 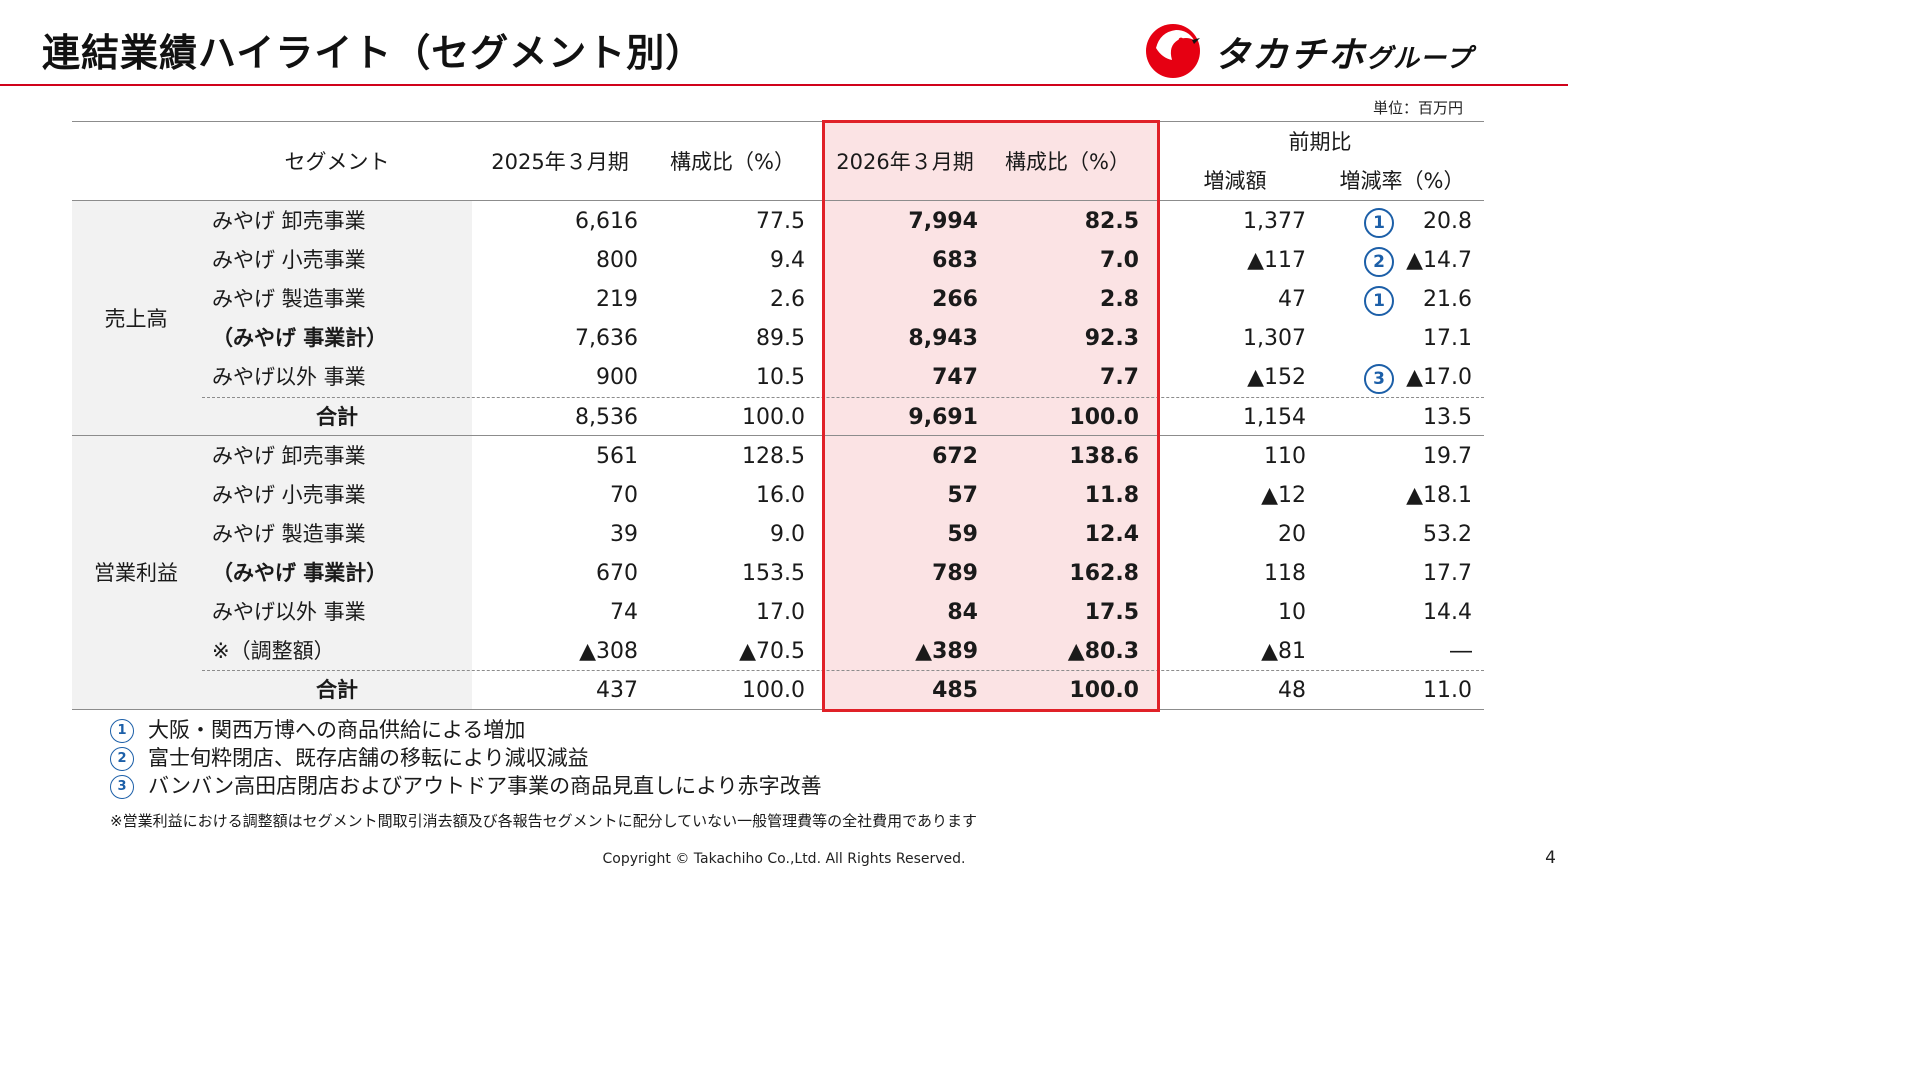 I want to click on cell-change-rate: 17.1, so click(x=1447, y=339).